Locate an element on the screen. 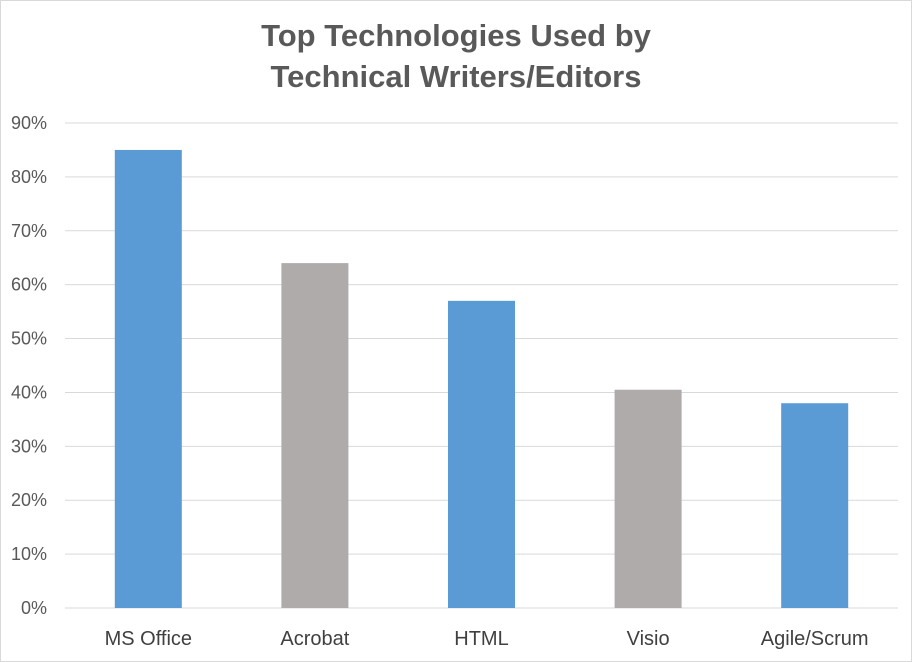 Image resolution: width=912 pixels, height=662 pixels. x-tick-label: Acrobat is located at coordinates (314, 639).